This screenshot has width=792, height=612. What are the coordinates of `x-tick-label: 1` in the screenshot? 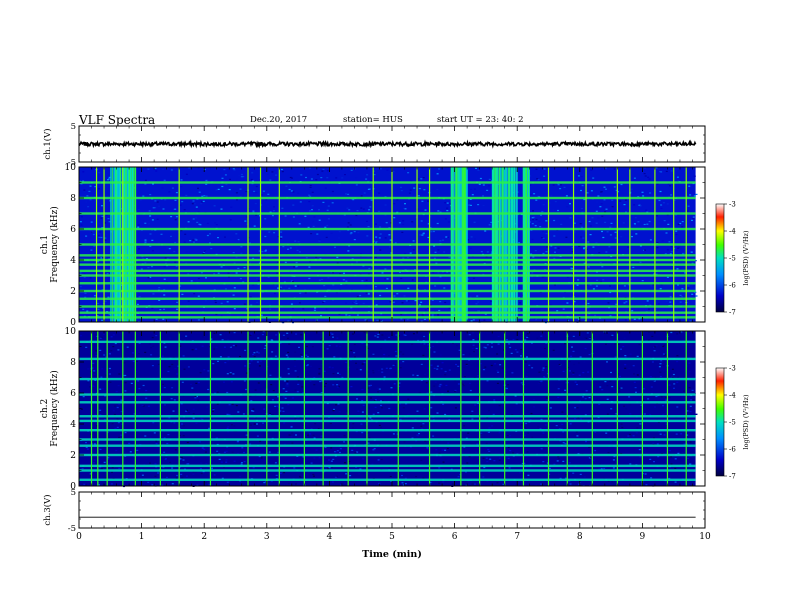 It's located at (142, 537).